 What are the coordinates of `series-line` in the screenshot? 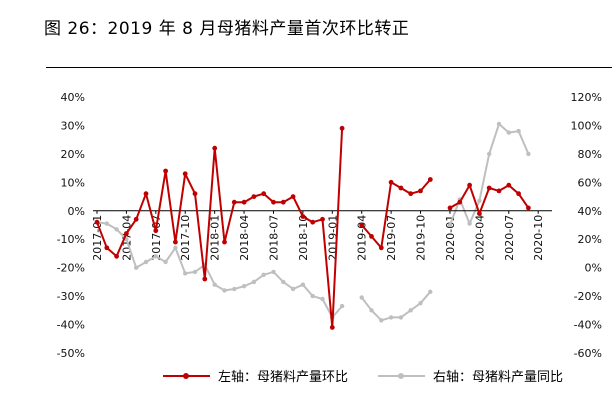 It's located at (396, 306).